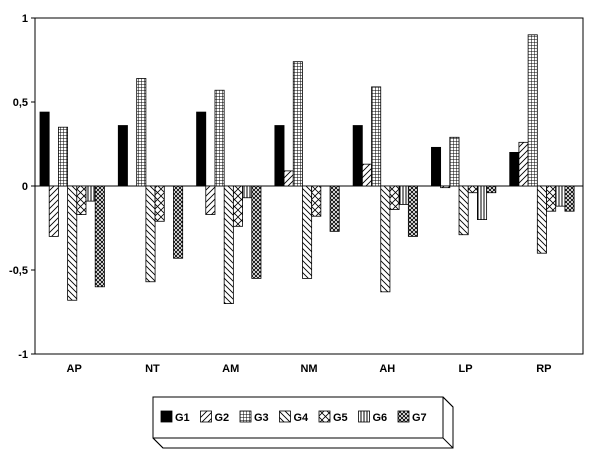  I want to click on bar-g3-ah, so click(376, 136).